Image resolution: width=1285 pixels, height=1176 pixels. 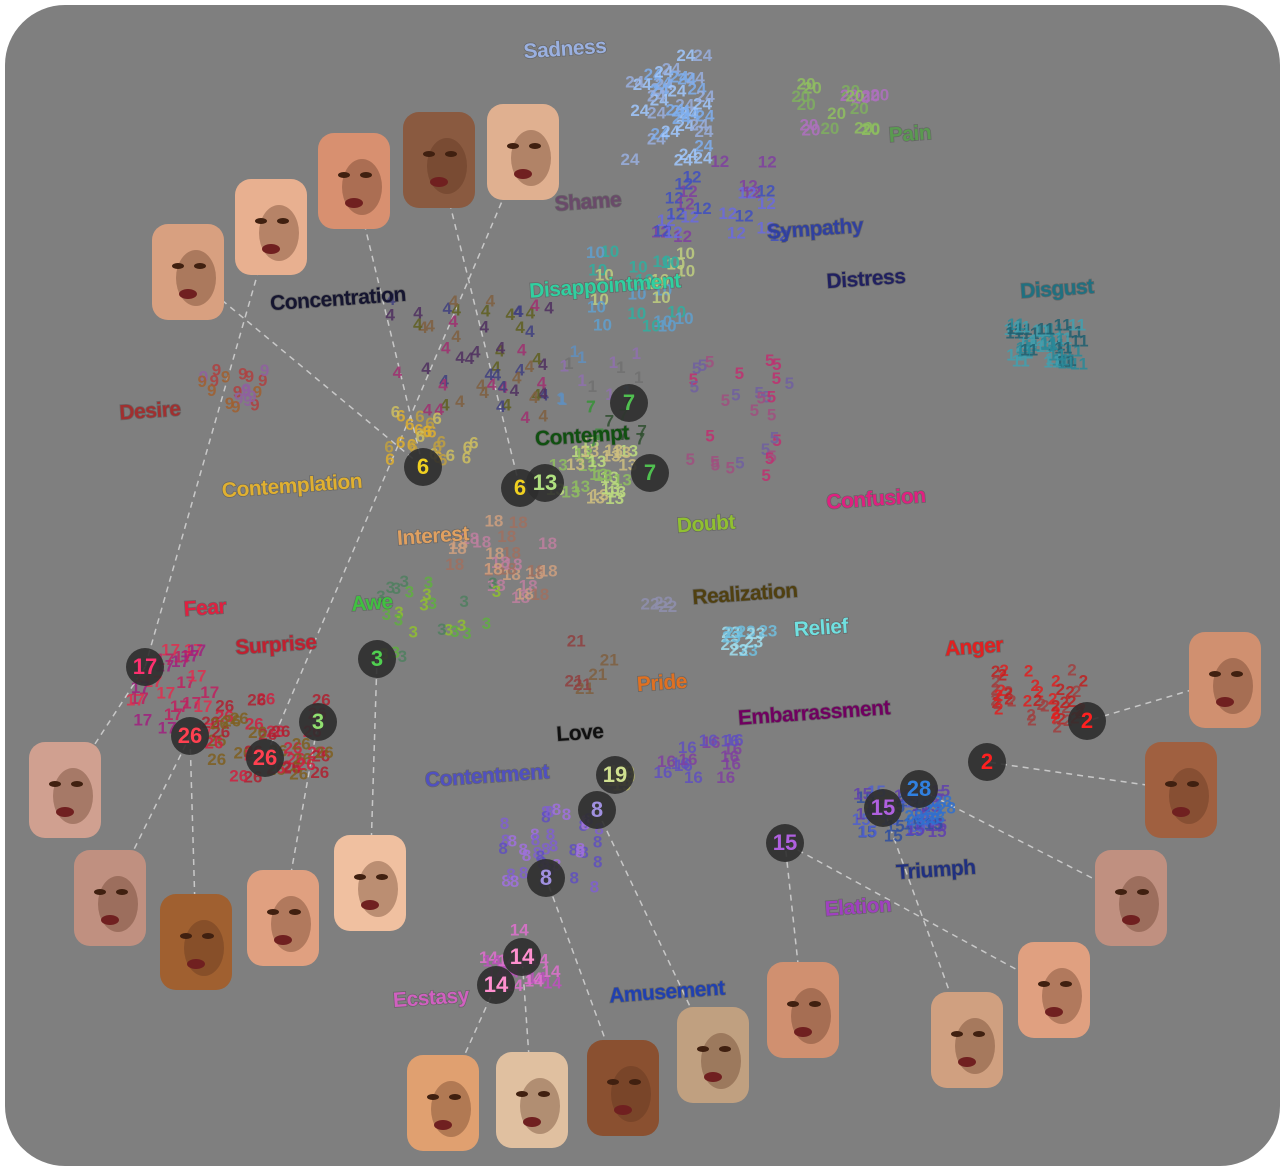 I want to click on cluster-number: 21, so click(x=584, y=688).